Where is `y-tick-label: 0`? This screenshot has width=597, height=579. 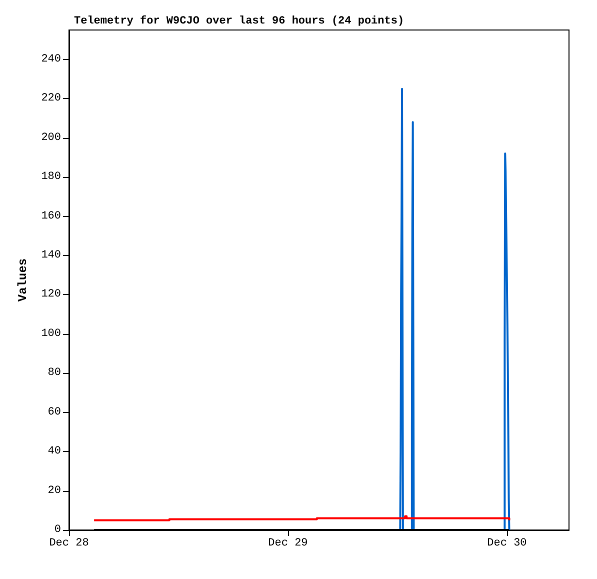 y-tick-label: 0 is located at coordinates (57, 530).